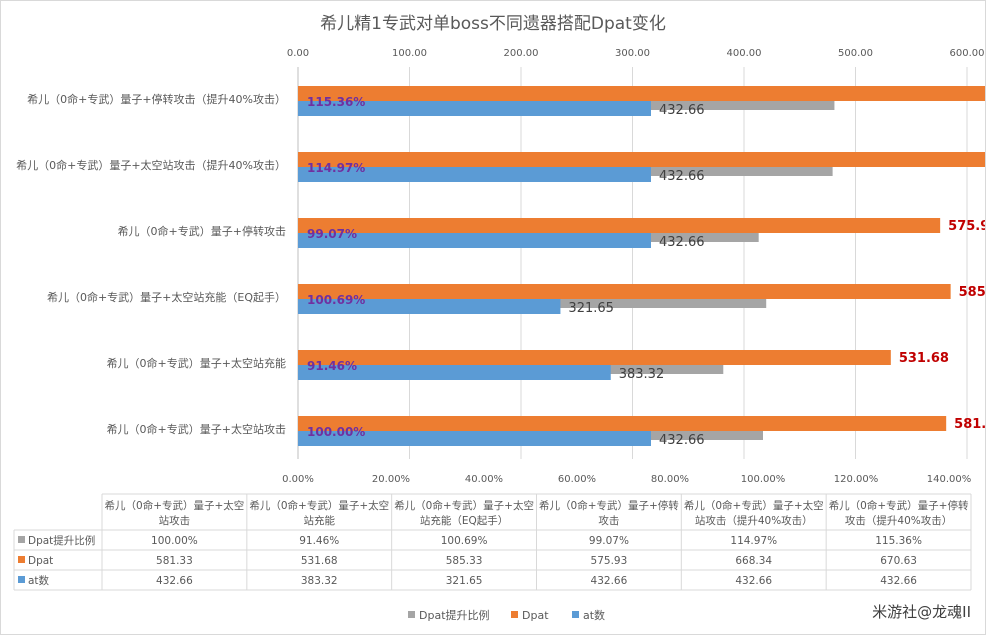  Describe the element at coordinates (753, 561) in the screenshot. I see `table-cell: 668.34` at that location.